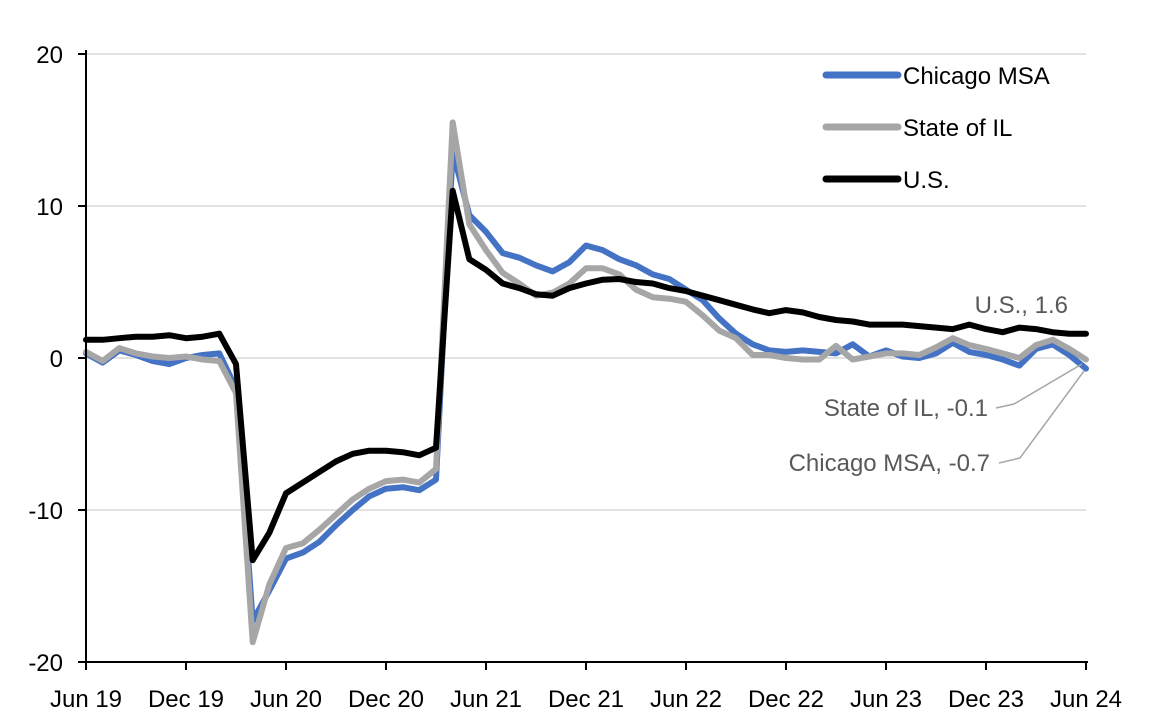 The width and height of the screenshot is (1152, 720). What do you see at coordinates (486, 699) in the screenshot?
I see `x-axis-tick-label: Jun 21` at bounding box center [486, 699].